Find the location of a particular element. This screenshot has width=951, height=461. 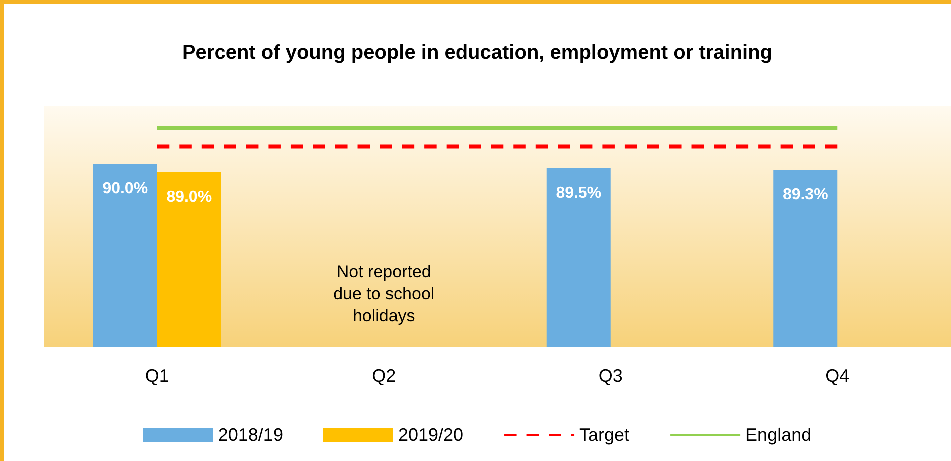

data-label: 89.5% is located at coordinates (579, 193).